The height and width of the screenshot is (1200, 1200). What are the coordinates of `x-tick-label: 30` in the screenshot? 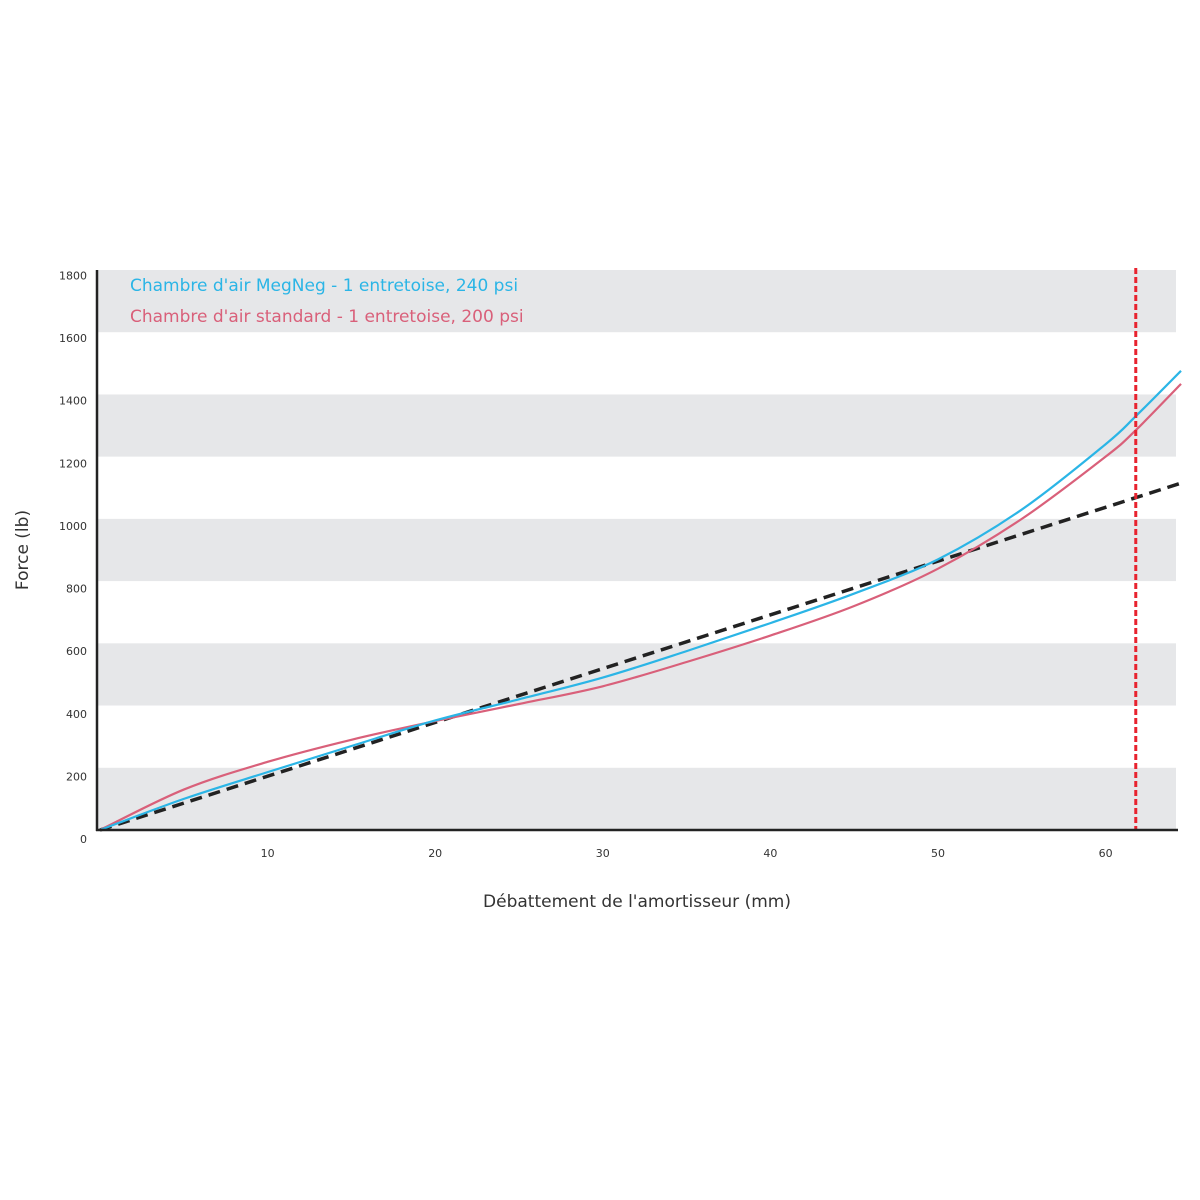 It's located at (603, 853).